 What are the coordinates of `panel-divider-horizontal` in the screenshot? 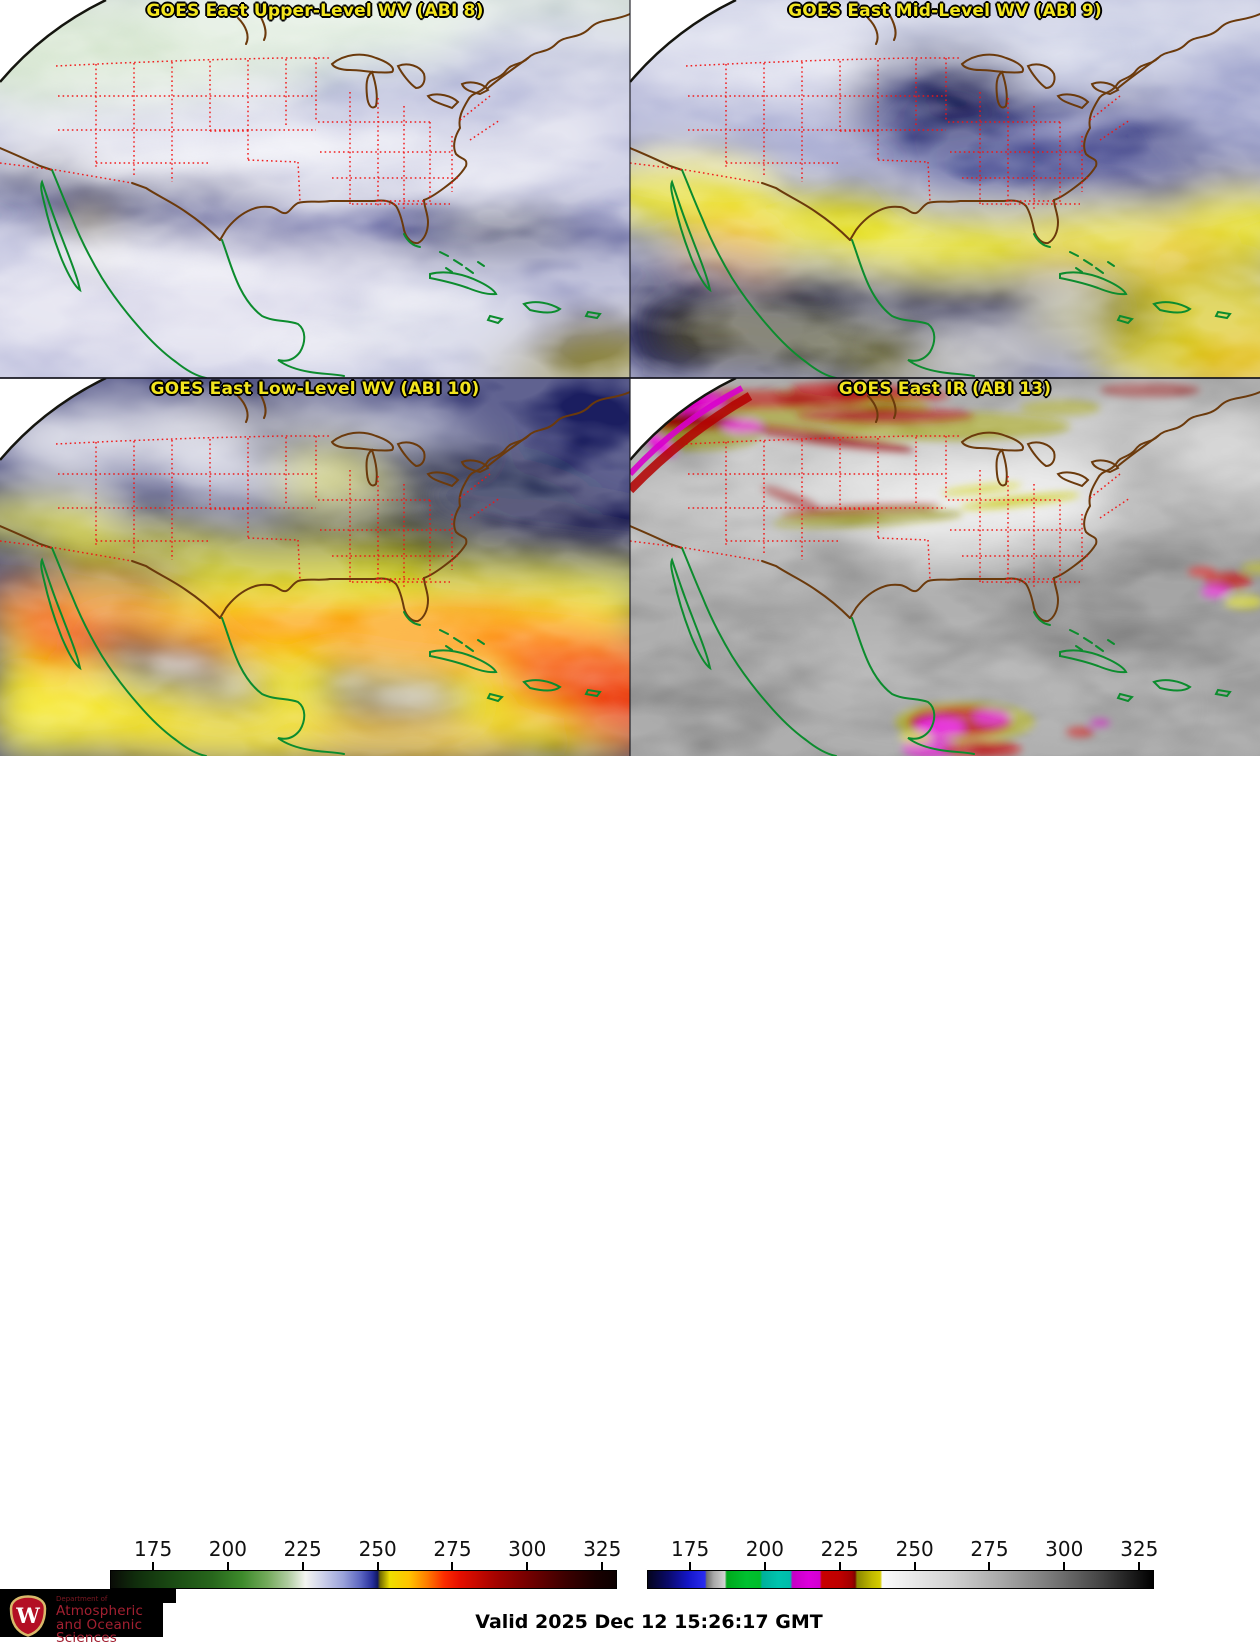 It's located at (630, 378).